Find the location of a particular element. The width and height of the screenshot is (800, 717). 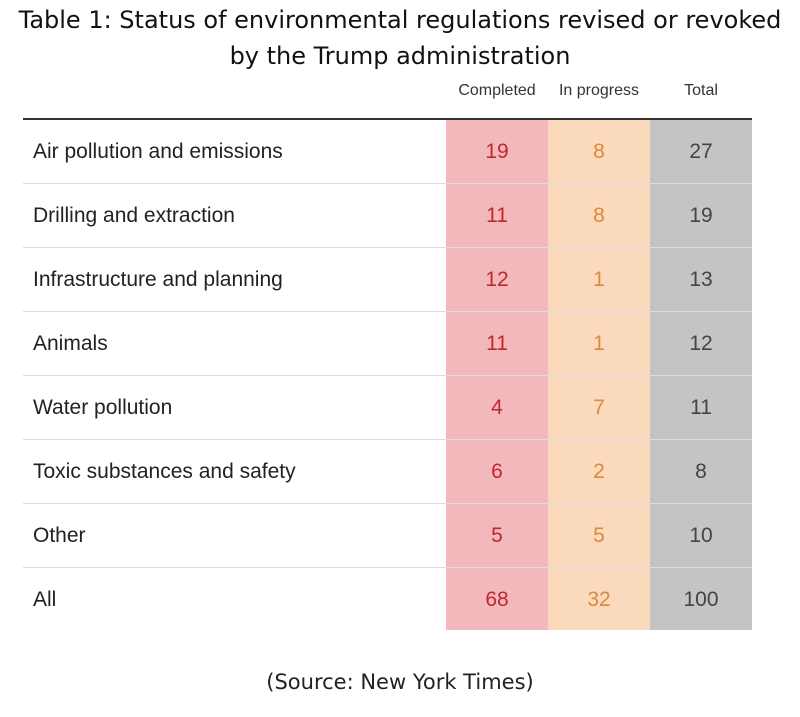

row-label: Drilling and extraction is located at coordinates (134, 215).